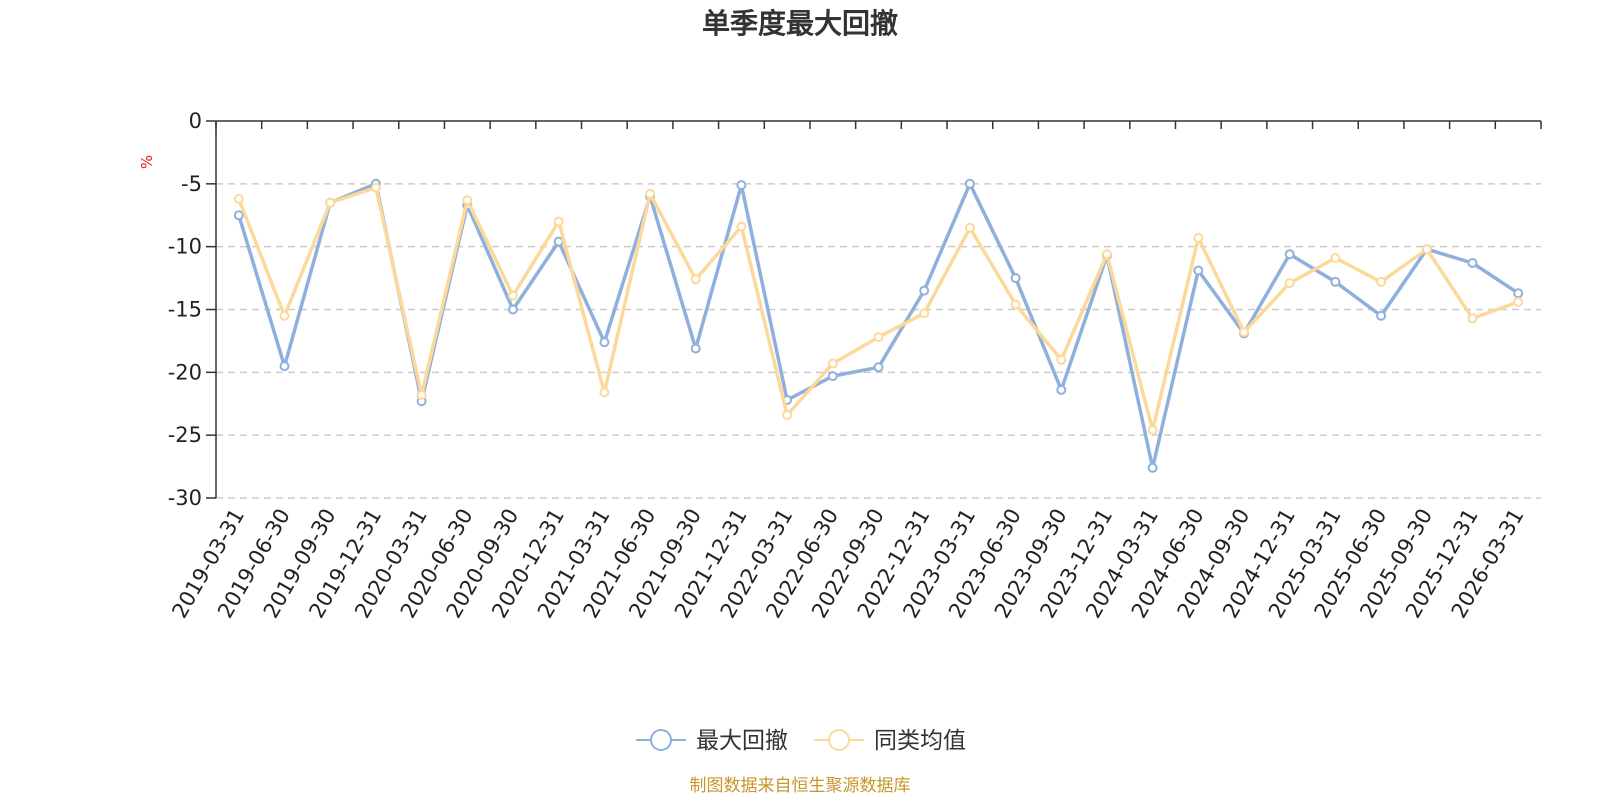 The width and height of the screenshot is (1600, 800). What do you see at coordinates (185, 247) in the screenshot?
I see `y-tick-label: -10` at bounding box center [185, 247].